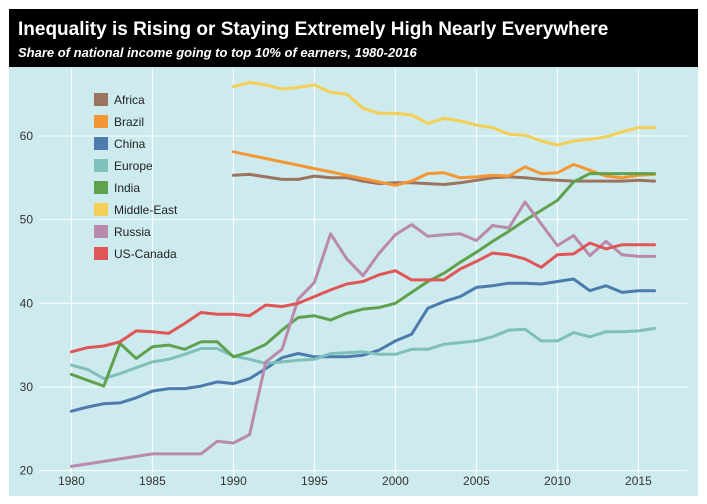  What do you see at coordinates (314, 481) in the screenshot?
I see `x-tick-label-1995: 1995` at bounding box center [314, 481].